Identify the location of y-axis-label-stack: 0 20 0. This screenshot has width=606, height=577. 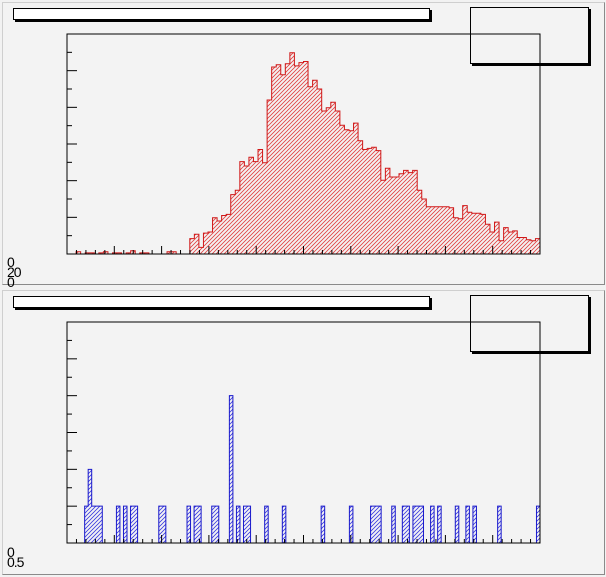
(14, 272).